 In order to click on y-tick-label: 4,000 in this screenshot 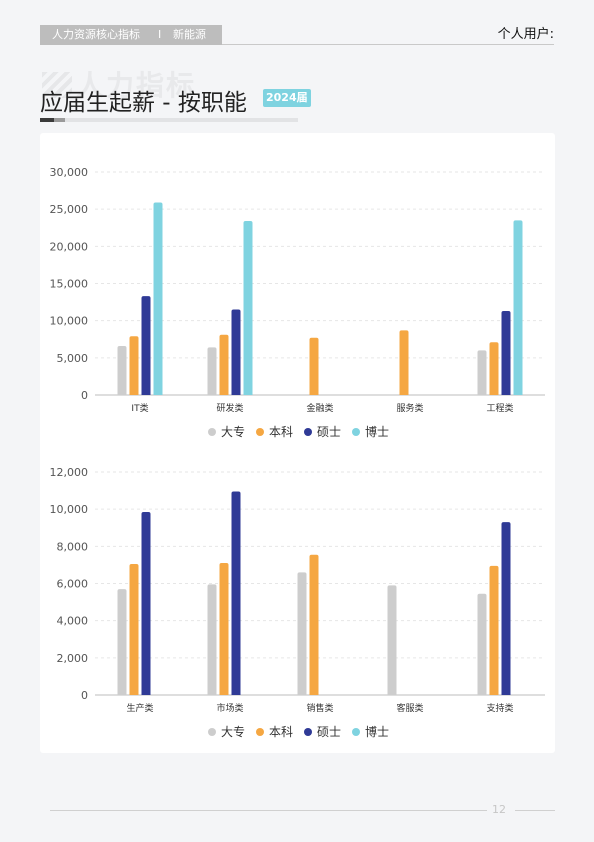, I will do `click(73, 621)`.